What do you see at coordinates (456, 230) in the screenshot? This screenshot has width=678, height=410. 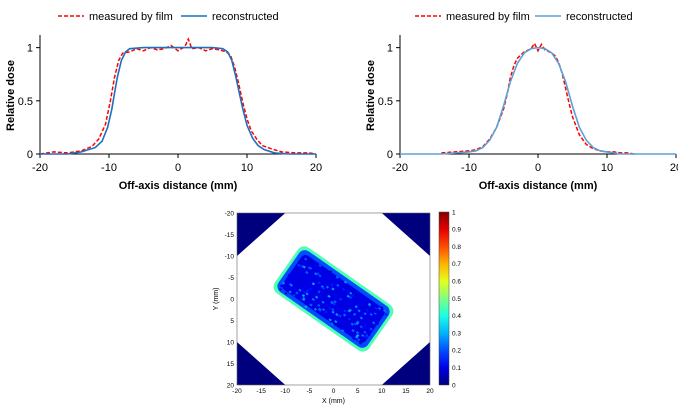 I see `colorbar-tick-label: 0.9` at bounding box center [456, 230].